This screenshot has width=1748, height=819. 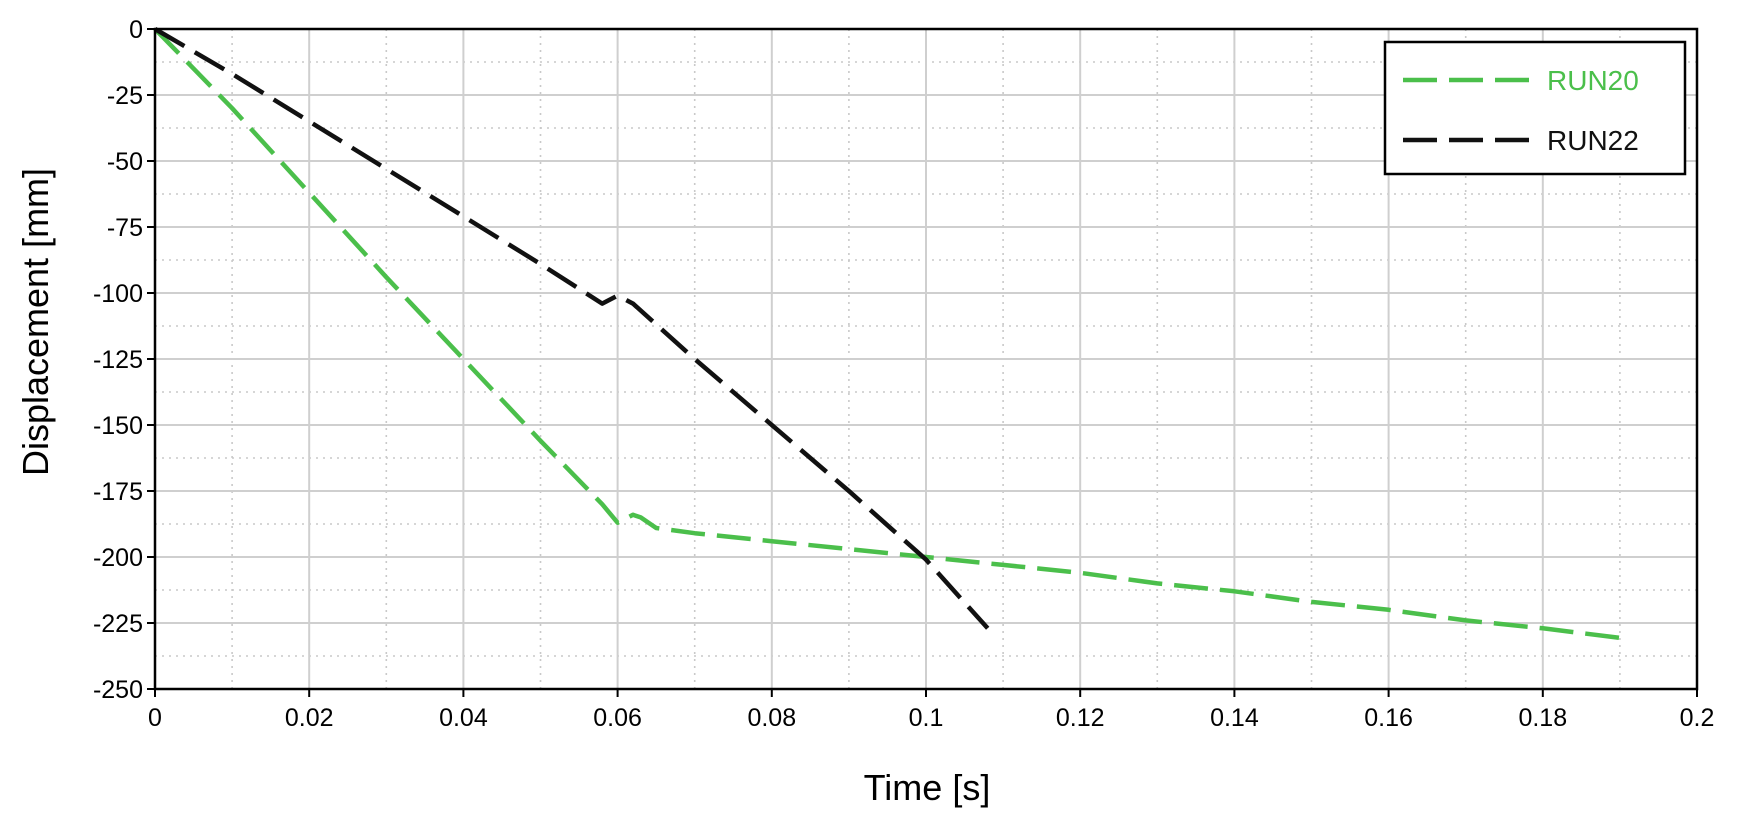 What do you see at coordinates (35, 322) in the screenshot?
I see `y-axis-title: Displacement [mm]` at bounding box center [35, 322].